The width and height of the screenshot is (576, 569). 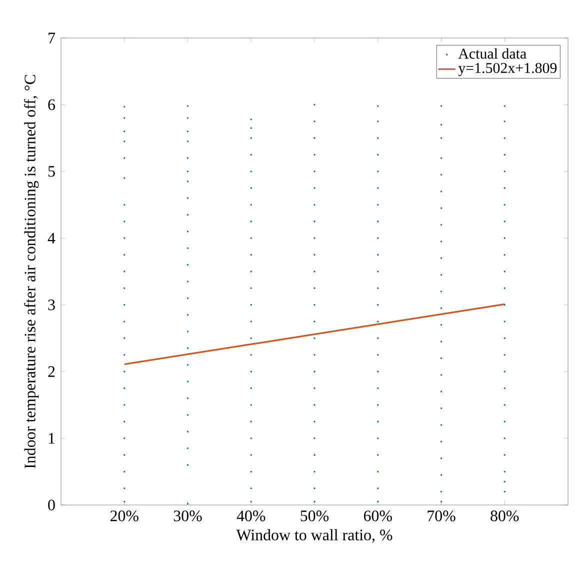 I want to click on x-axis-title: Window to wall ratio, %, so click(x=314, y=536).